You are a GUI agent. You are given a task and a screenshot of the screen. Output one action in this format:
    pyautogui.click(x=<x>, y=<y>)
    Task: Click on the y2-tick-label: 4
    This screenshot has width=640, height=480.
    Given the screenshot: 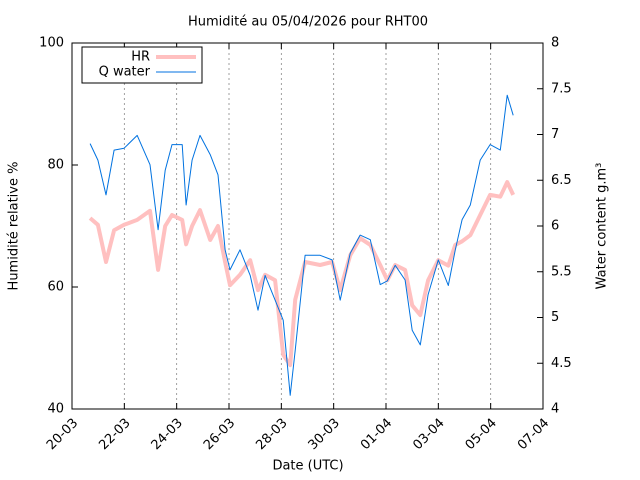 What is the action you would take?
    pyautogui.click(x=555, y=409)
    